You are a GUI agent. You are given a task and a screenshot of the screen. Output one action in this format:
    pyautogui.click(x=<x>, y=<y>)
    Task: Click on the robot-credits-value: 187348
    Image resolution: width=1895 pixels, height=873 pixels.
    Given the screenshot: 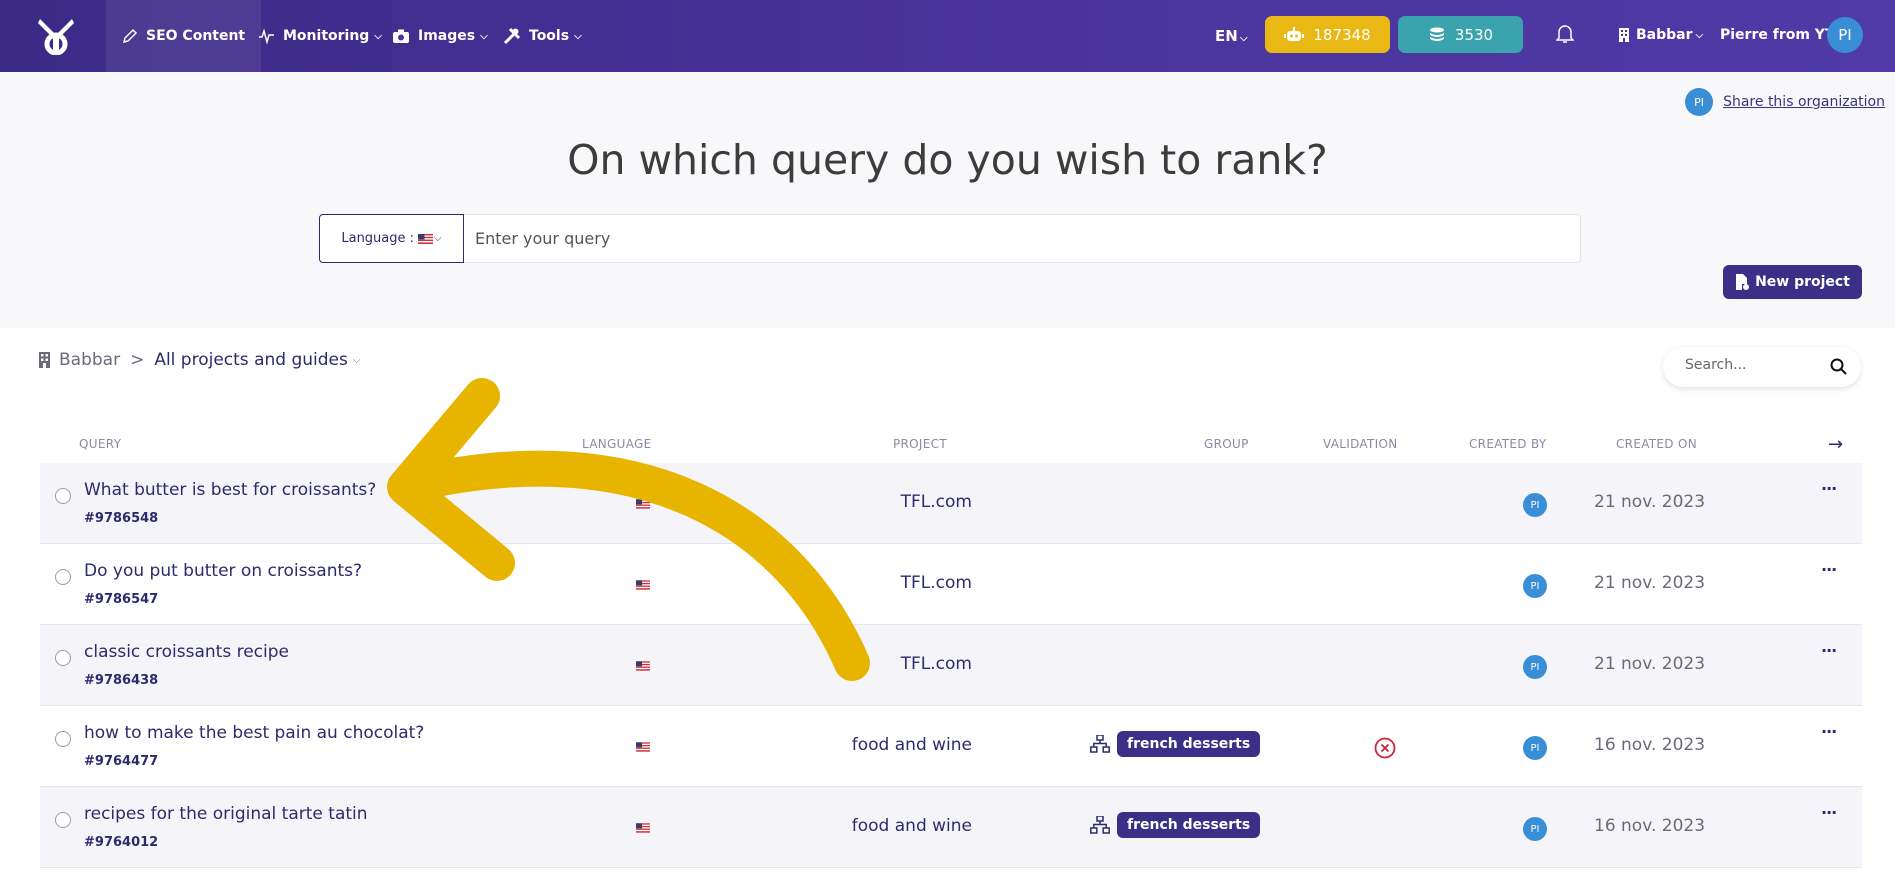 What is the action you would take?
    pyautogui.click(x=1342, y=34)
    